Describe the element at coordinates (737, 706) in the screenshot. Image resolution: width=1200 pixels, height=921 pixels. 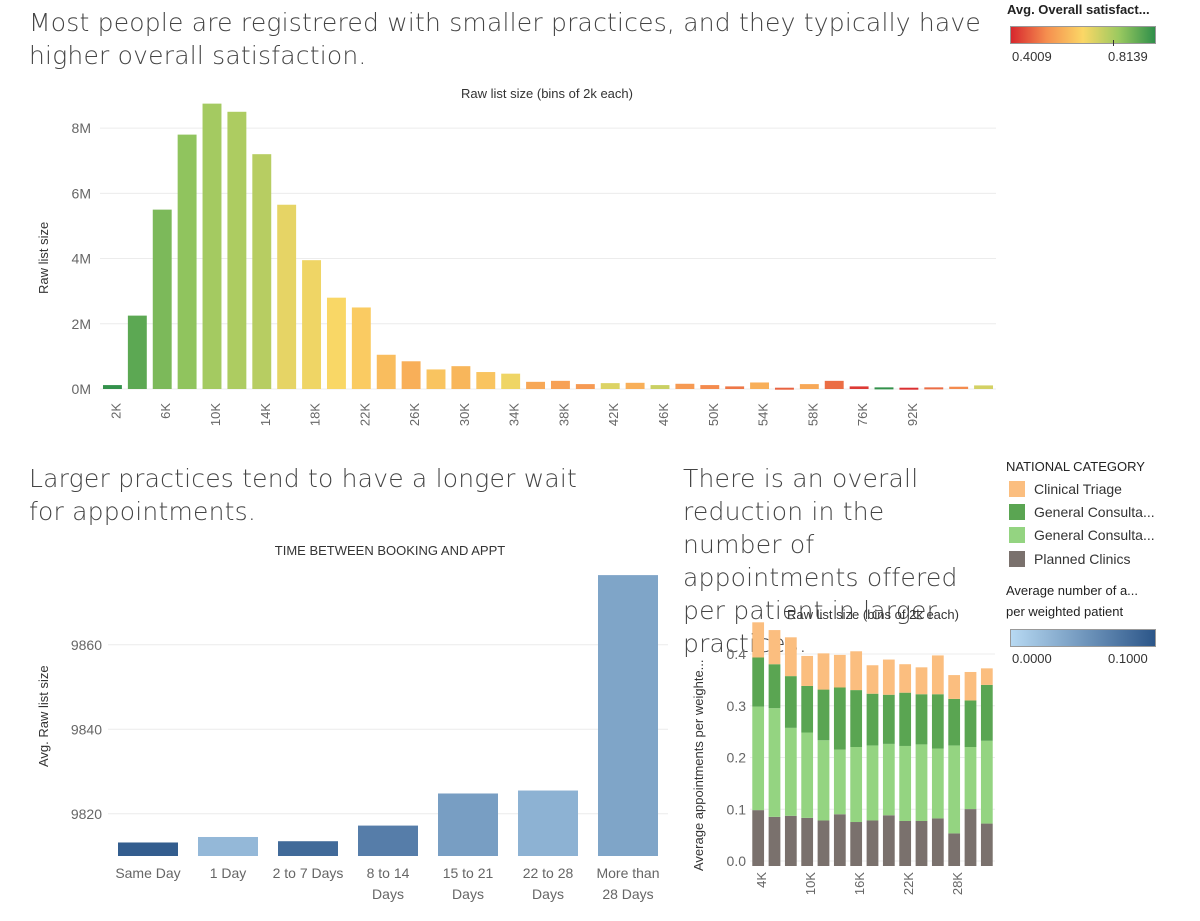
I see `chart3-ytick-label: 0.3` at that location.